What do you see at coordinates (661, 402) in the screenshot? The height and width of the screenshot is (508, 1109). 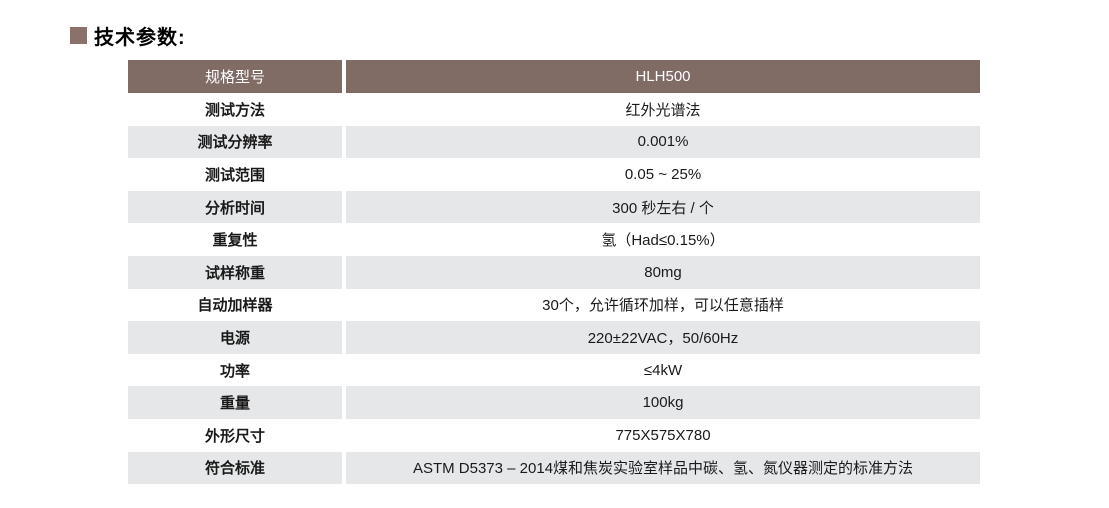 I see `param-value: 100kg` at bounding box center [661, 402].